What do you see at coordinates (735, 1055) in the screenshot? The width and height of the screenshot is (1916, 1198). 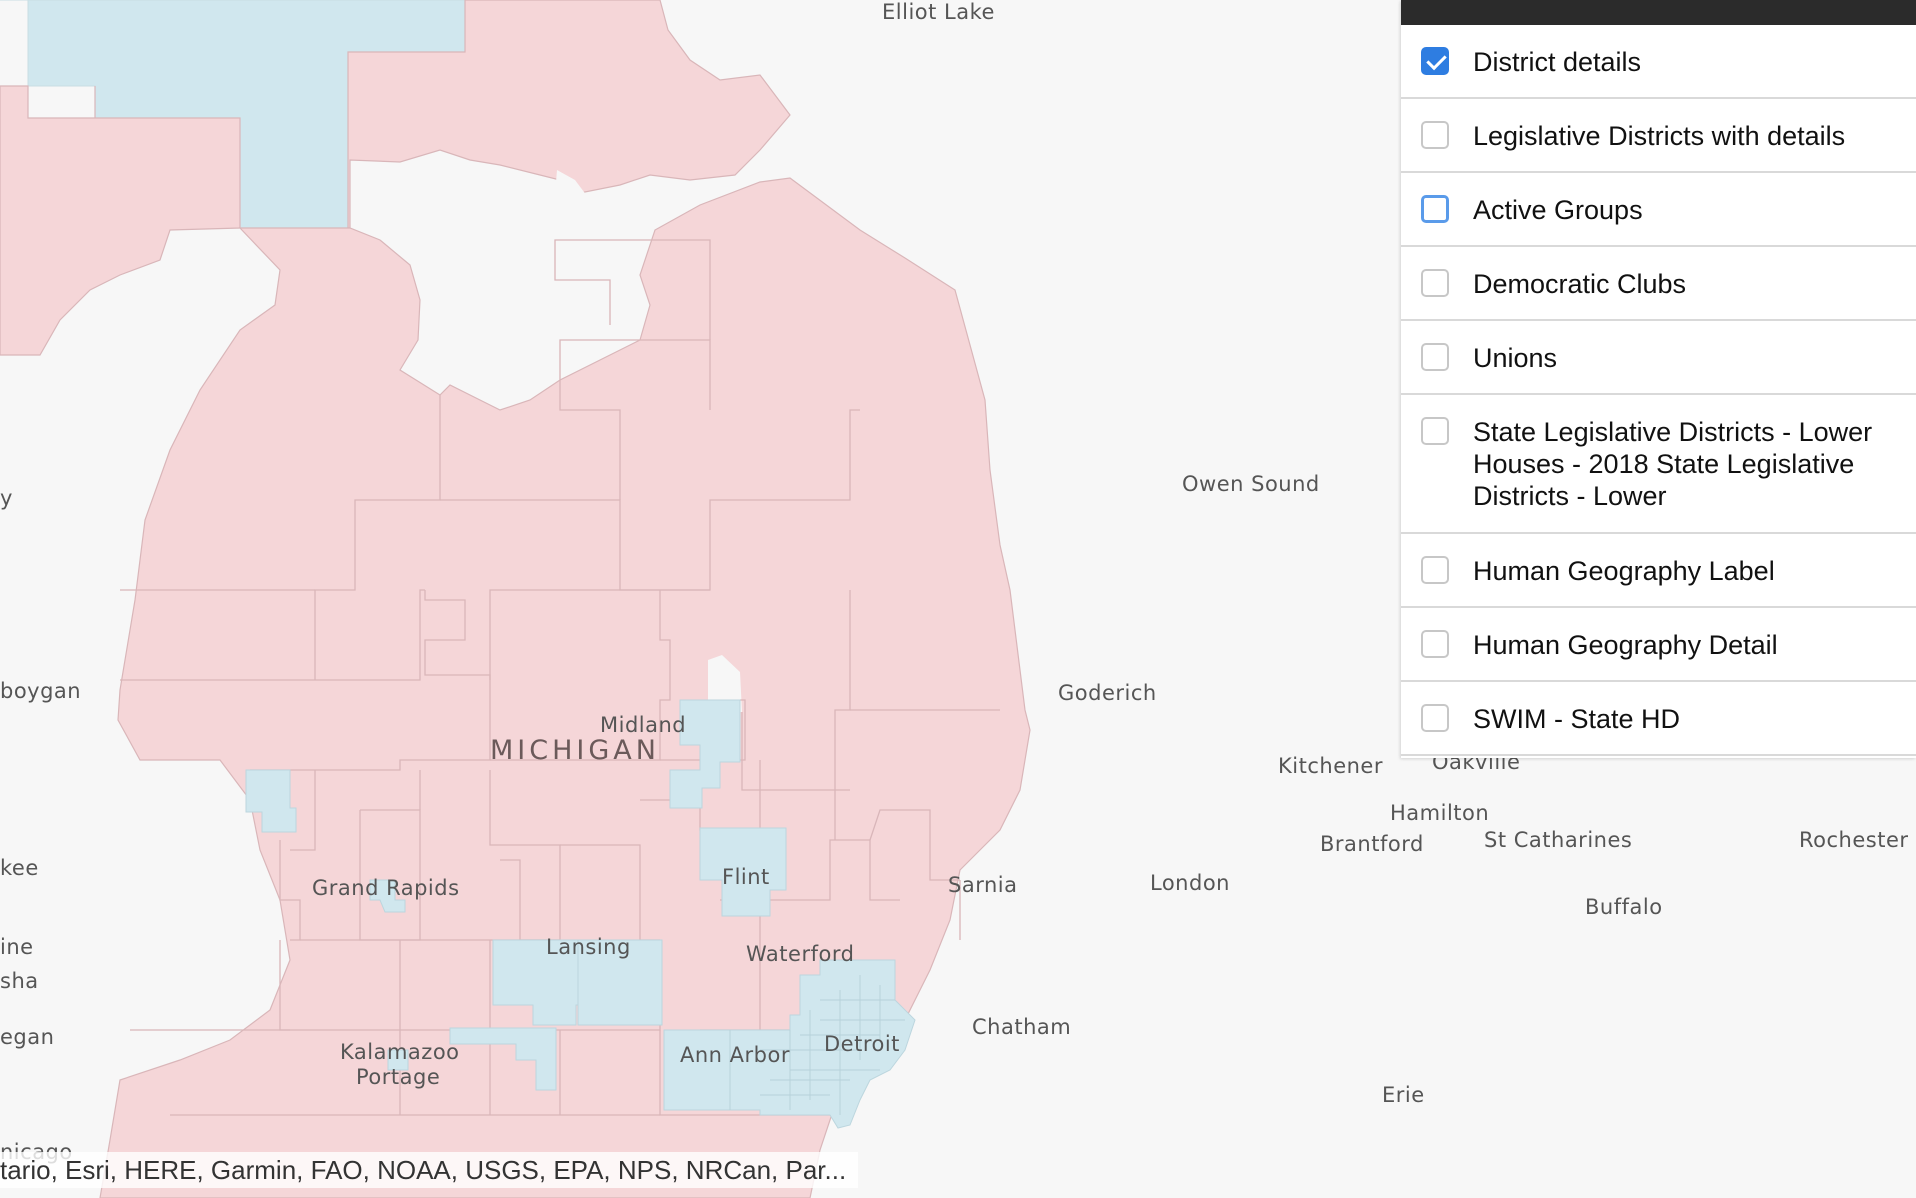 I see `place-label: Ann Arbor` at bounding box center [735, 1055].